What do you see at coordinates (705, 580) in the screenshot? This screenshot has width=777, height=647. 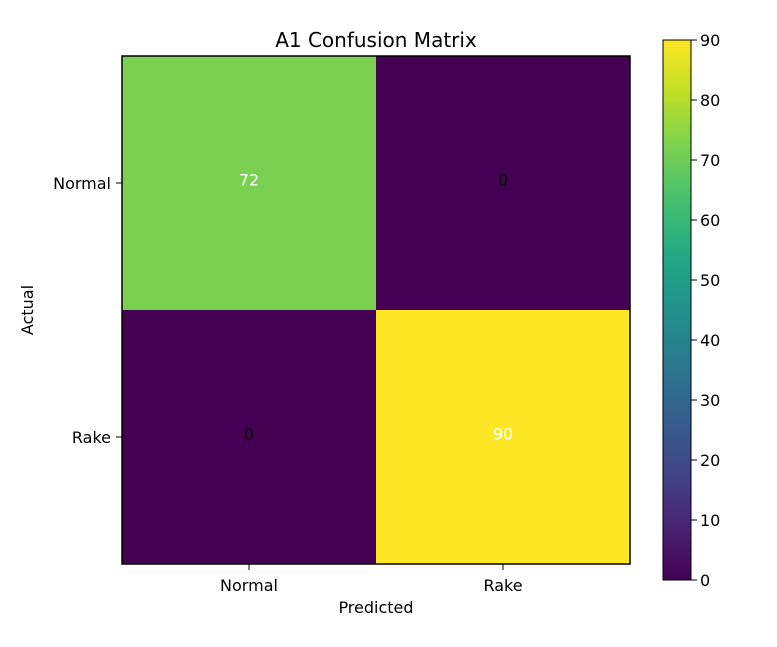 I see `colorbar-tick-label: 0` at bounding box center [705, 580].